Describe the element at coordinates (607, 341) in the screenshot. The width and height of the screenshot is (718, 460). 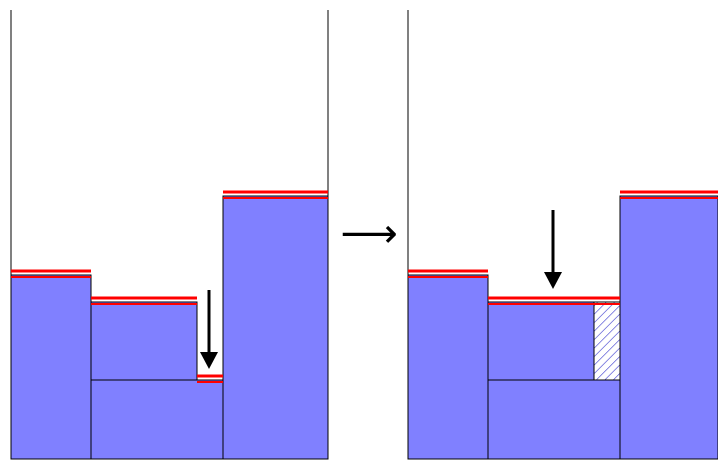
I see `filled-gap-hatched-cell` at that location.